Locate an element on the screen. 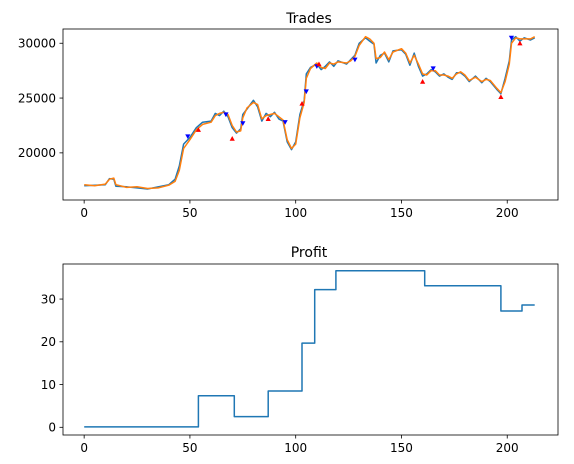 The width and height of the screenshot is (574, 464). profit-x-ticks: 0 50 100 150 200 is located at coordinates (299, 445).